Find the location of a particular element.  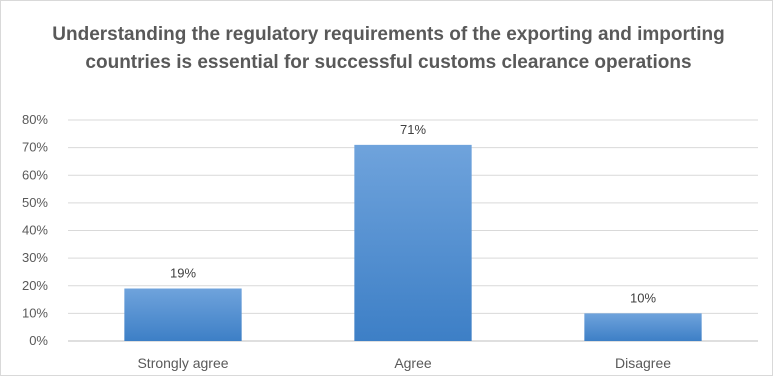

y-tick-label: 80% is located at coordinates (35, 119).